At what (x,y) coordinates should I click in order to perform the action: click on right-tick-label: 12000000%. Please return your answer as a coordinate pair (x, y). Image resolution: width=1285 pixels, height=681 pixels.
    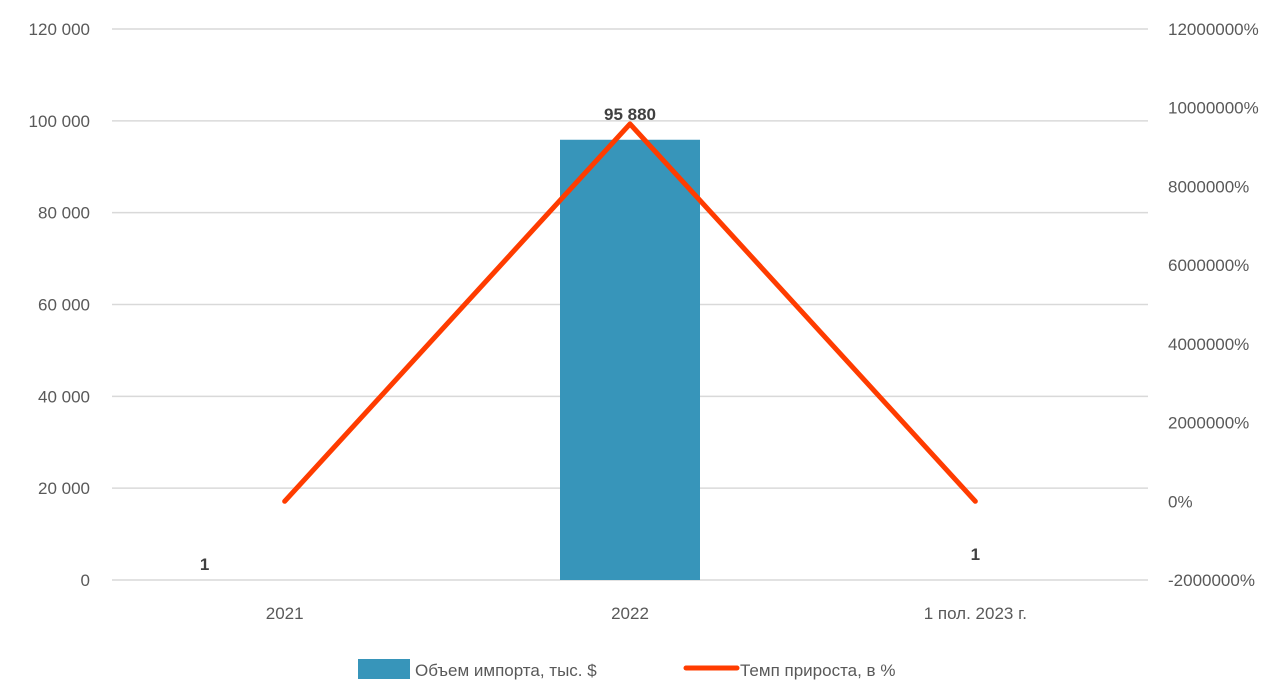
    Looking at the image, I should click on (1213, 29).